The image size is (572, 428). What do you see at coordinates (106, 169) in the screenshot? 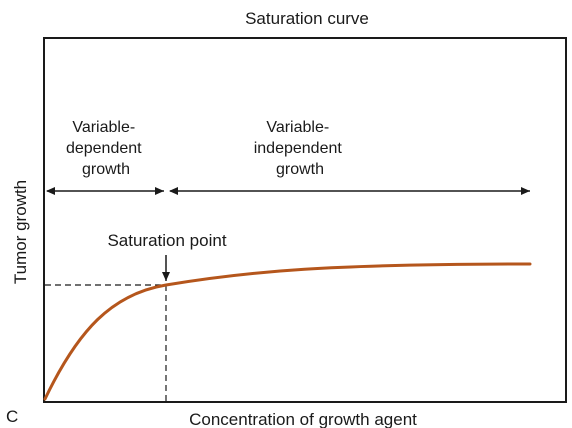
I see `dependent-label-line-3: growth` at bounding box center [106, 169].